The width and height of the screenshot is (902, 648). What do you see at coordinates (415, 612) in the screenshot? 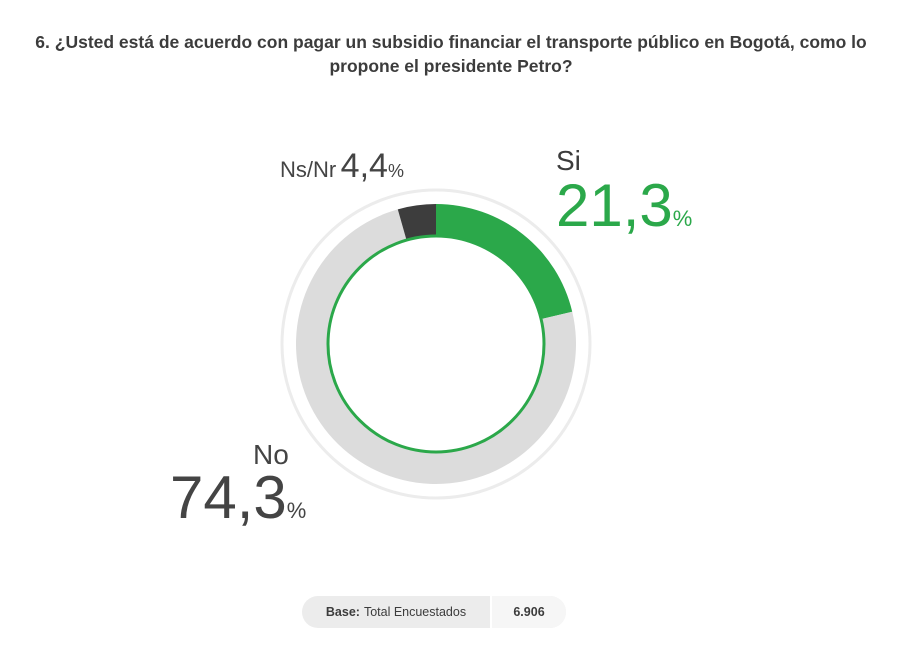
I see `base-description: Total Encuestados` at bounding box center [415, 612].